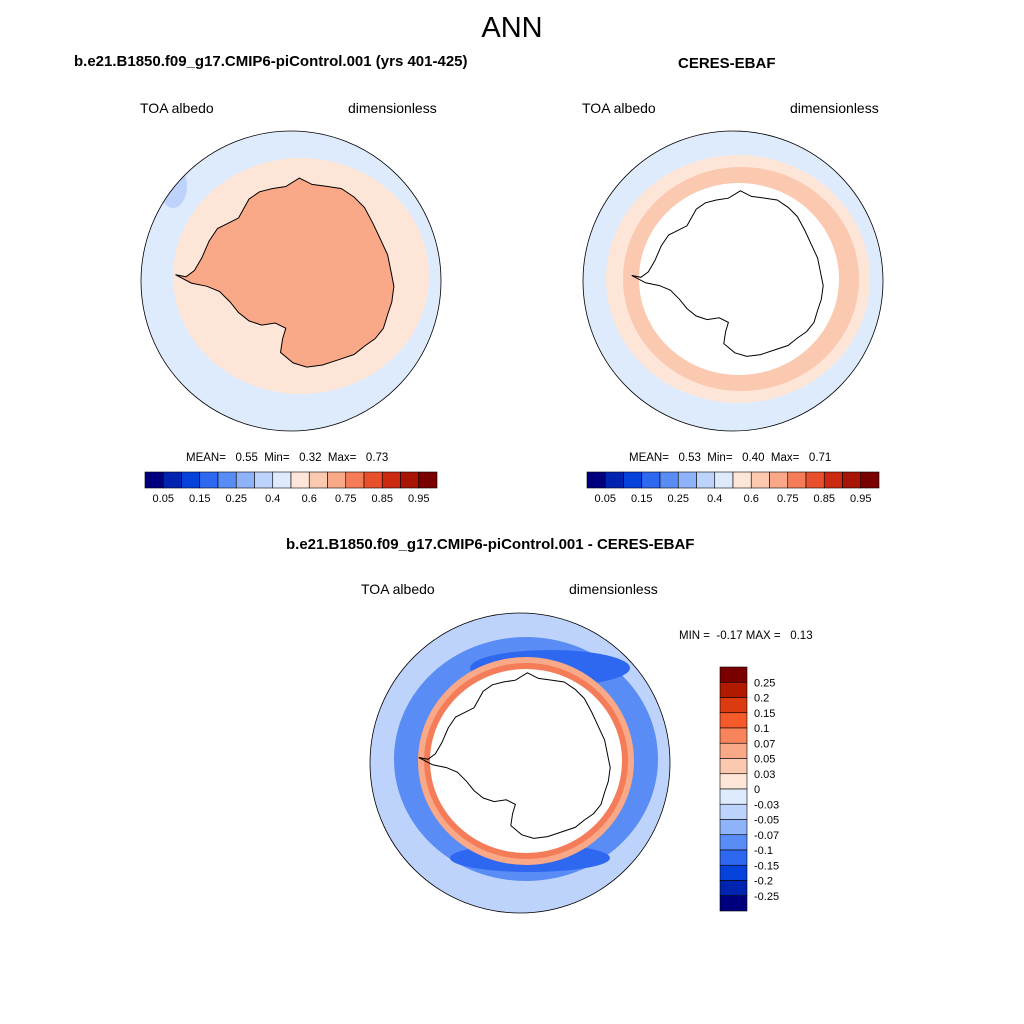 Image resolution: width=1024 pixels, height=1024 pixels. I want to click on panel3-missing-data, so click(526, 761).